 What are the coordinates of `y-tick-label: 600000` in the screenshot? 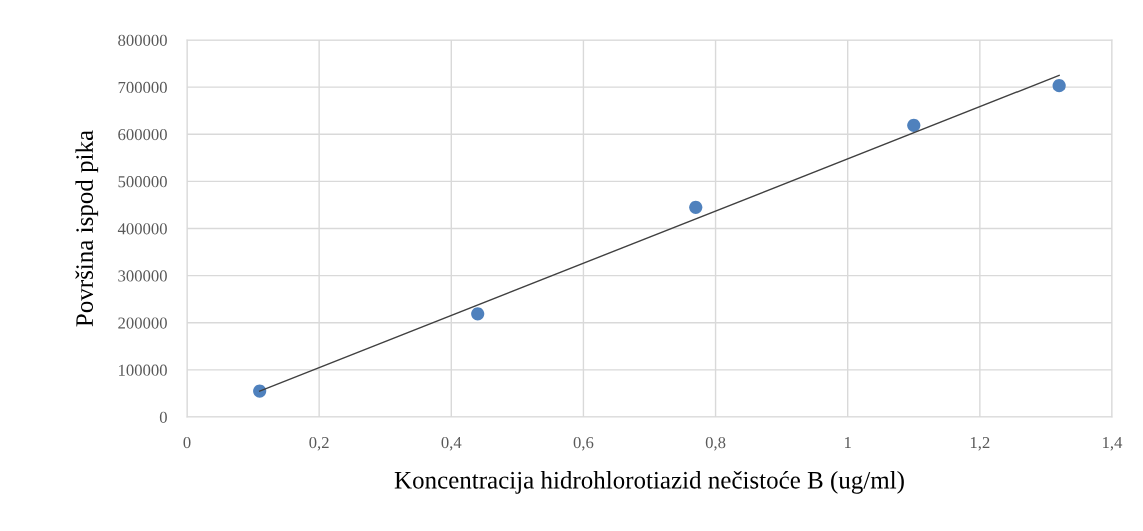 It's located at (142, 134).